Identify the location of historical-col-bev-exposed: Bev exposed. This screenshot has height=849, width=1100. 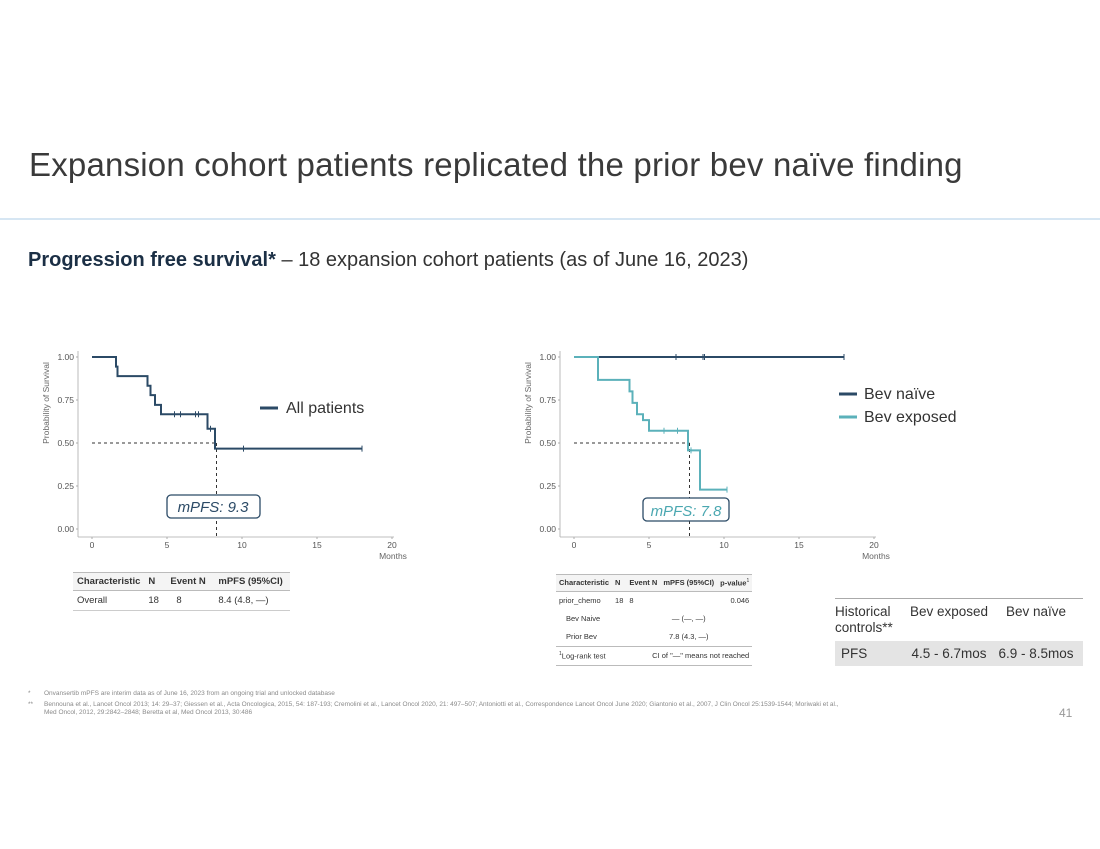
(949, 611).